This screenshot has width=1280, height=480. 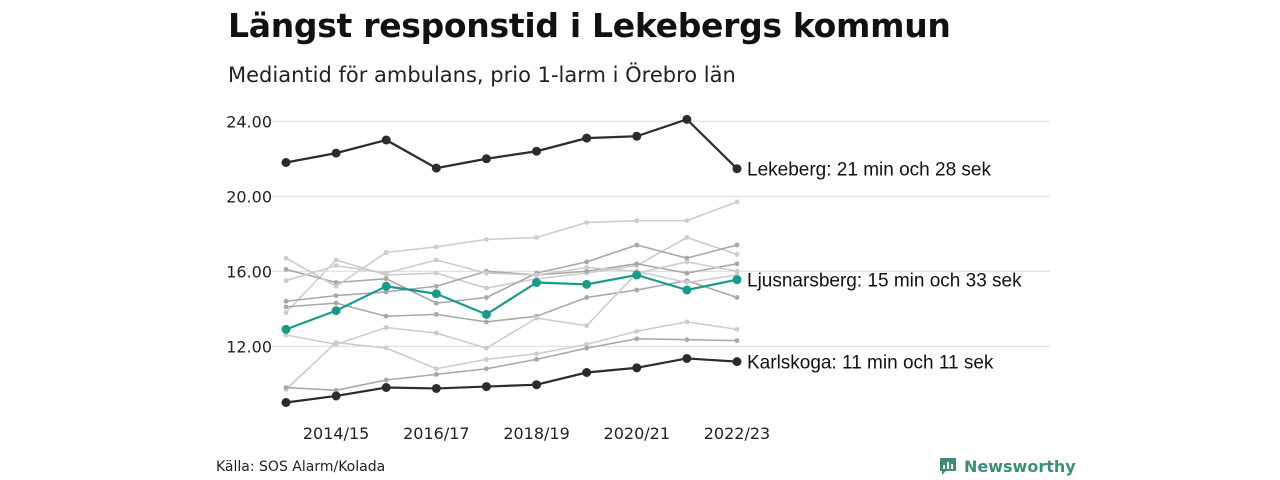 What do you see at coordinates (249, 346) in the screenshot?
I see `y-tick-label: 12.00` at bounding box center [249, 346].